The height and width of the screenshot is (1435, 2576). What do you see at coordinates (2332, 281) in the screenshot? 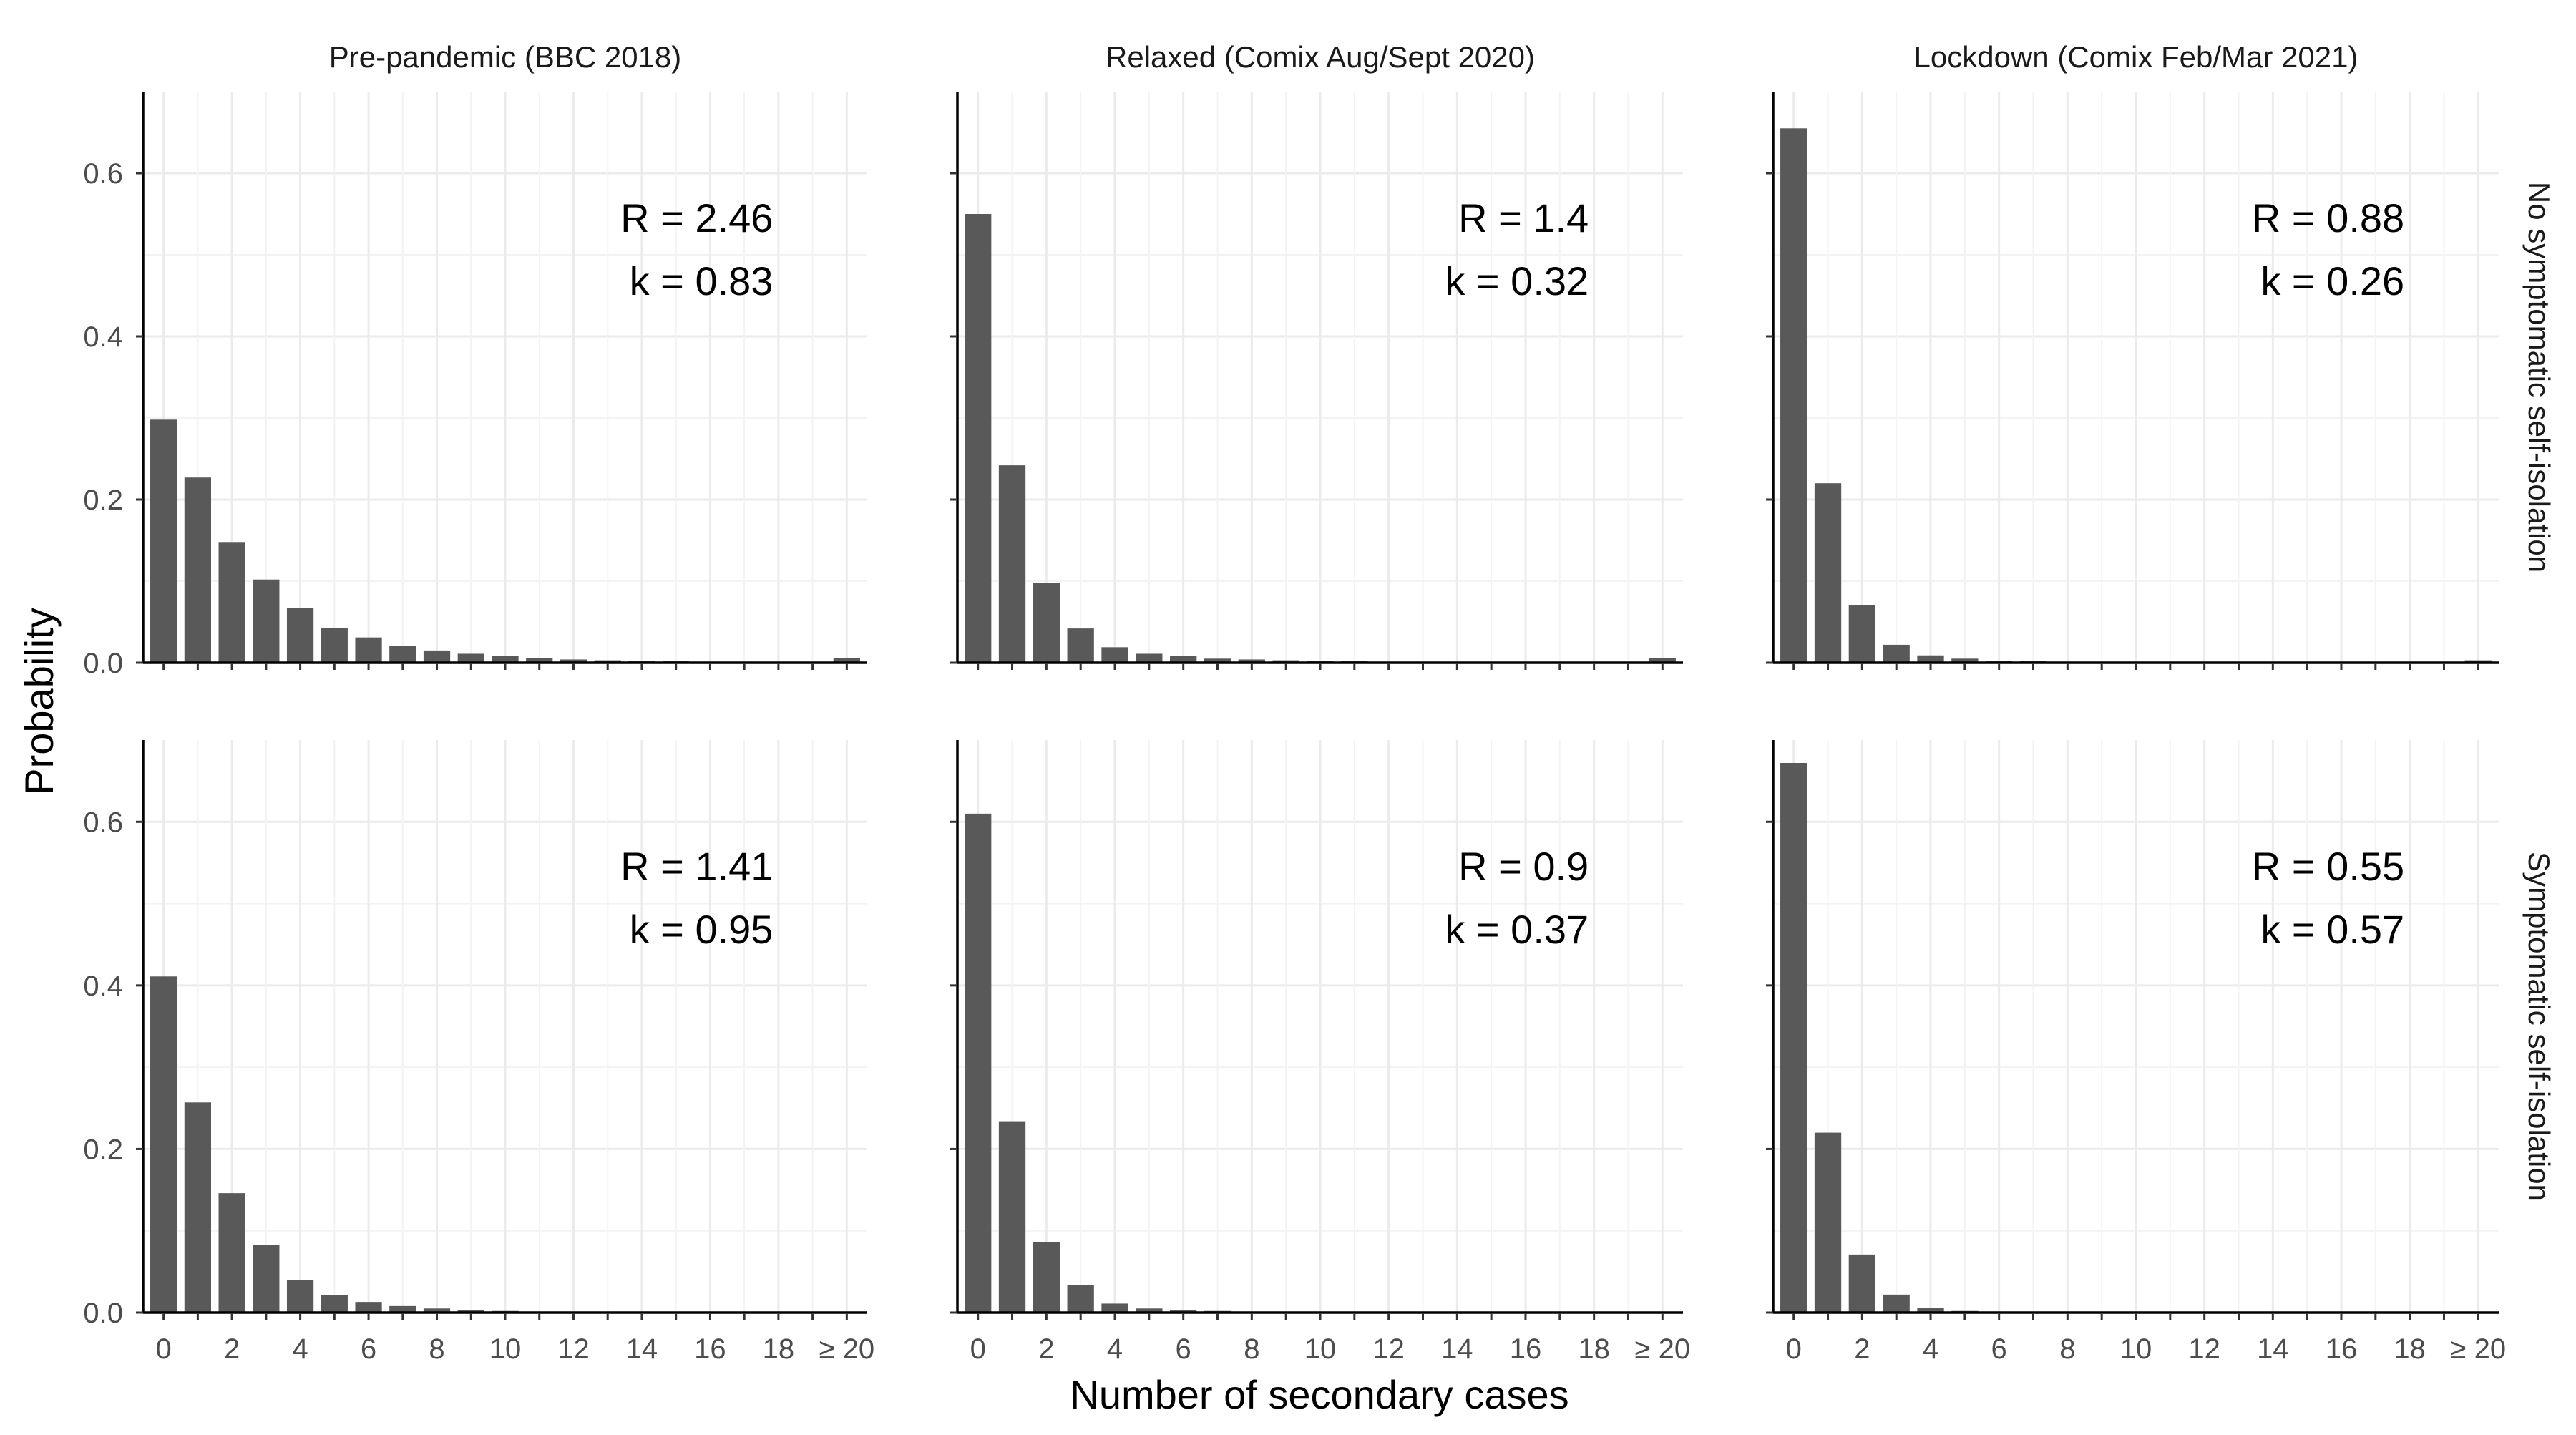
I see `panel-annotation-k: k = 0.26` at bounding box center [2332, 281].